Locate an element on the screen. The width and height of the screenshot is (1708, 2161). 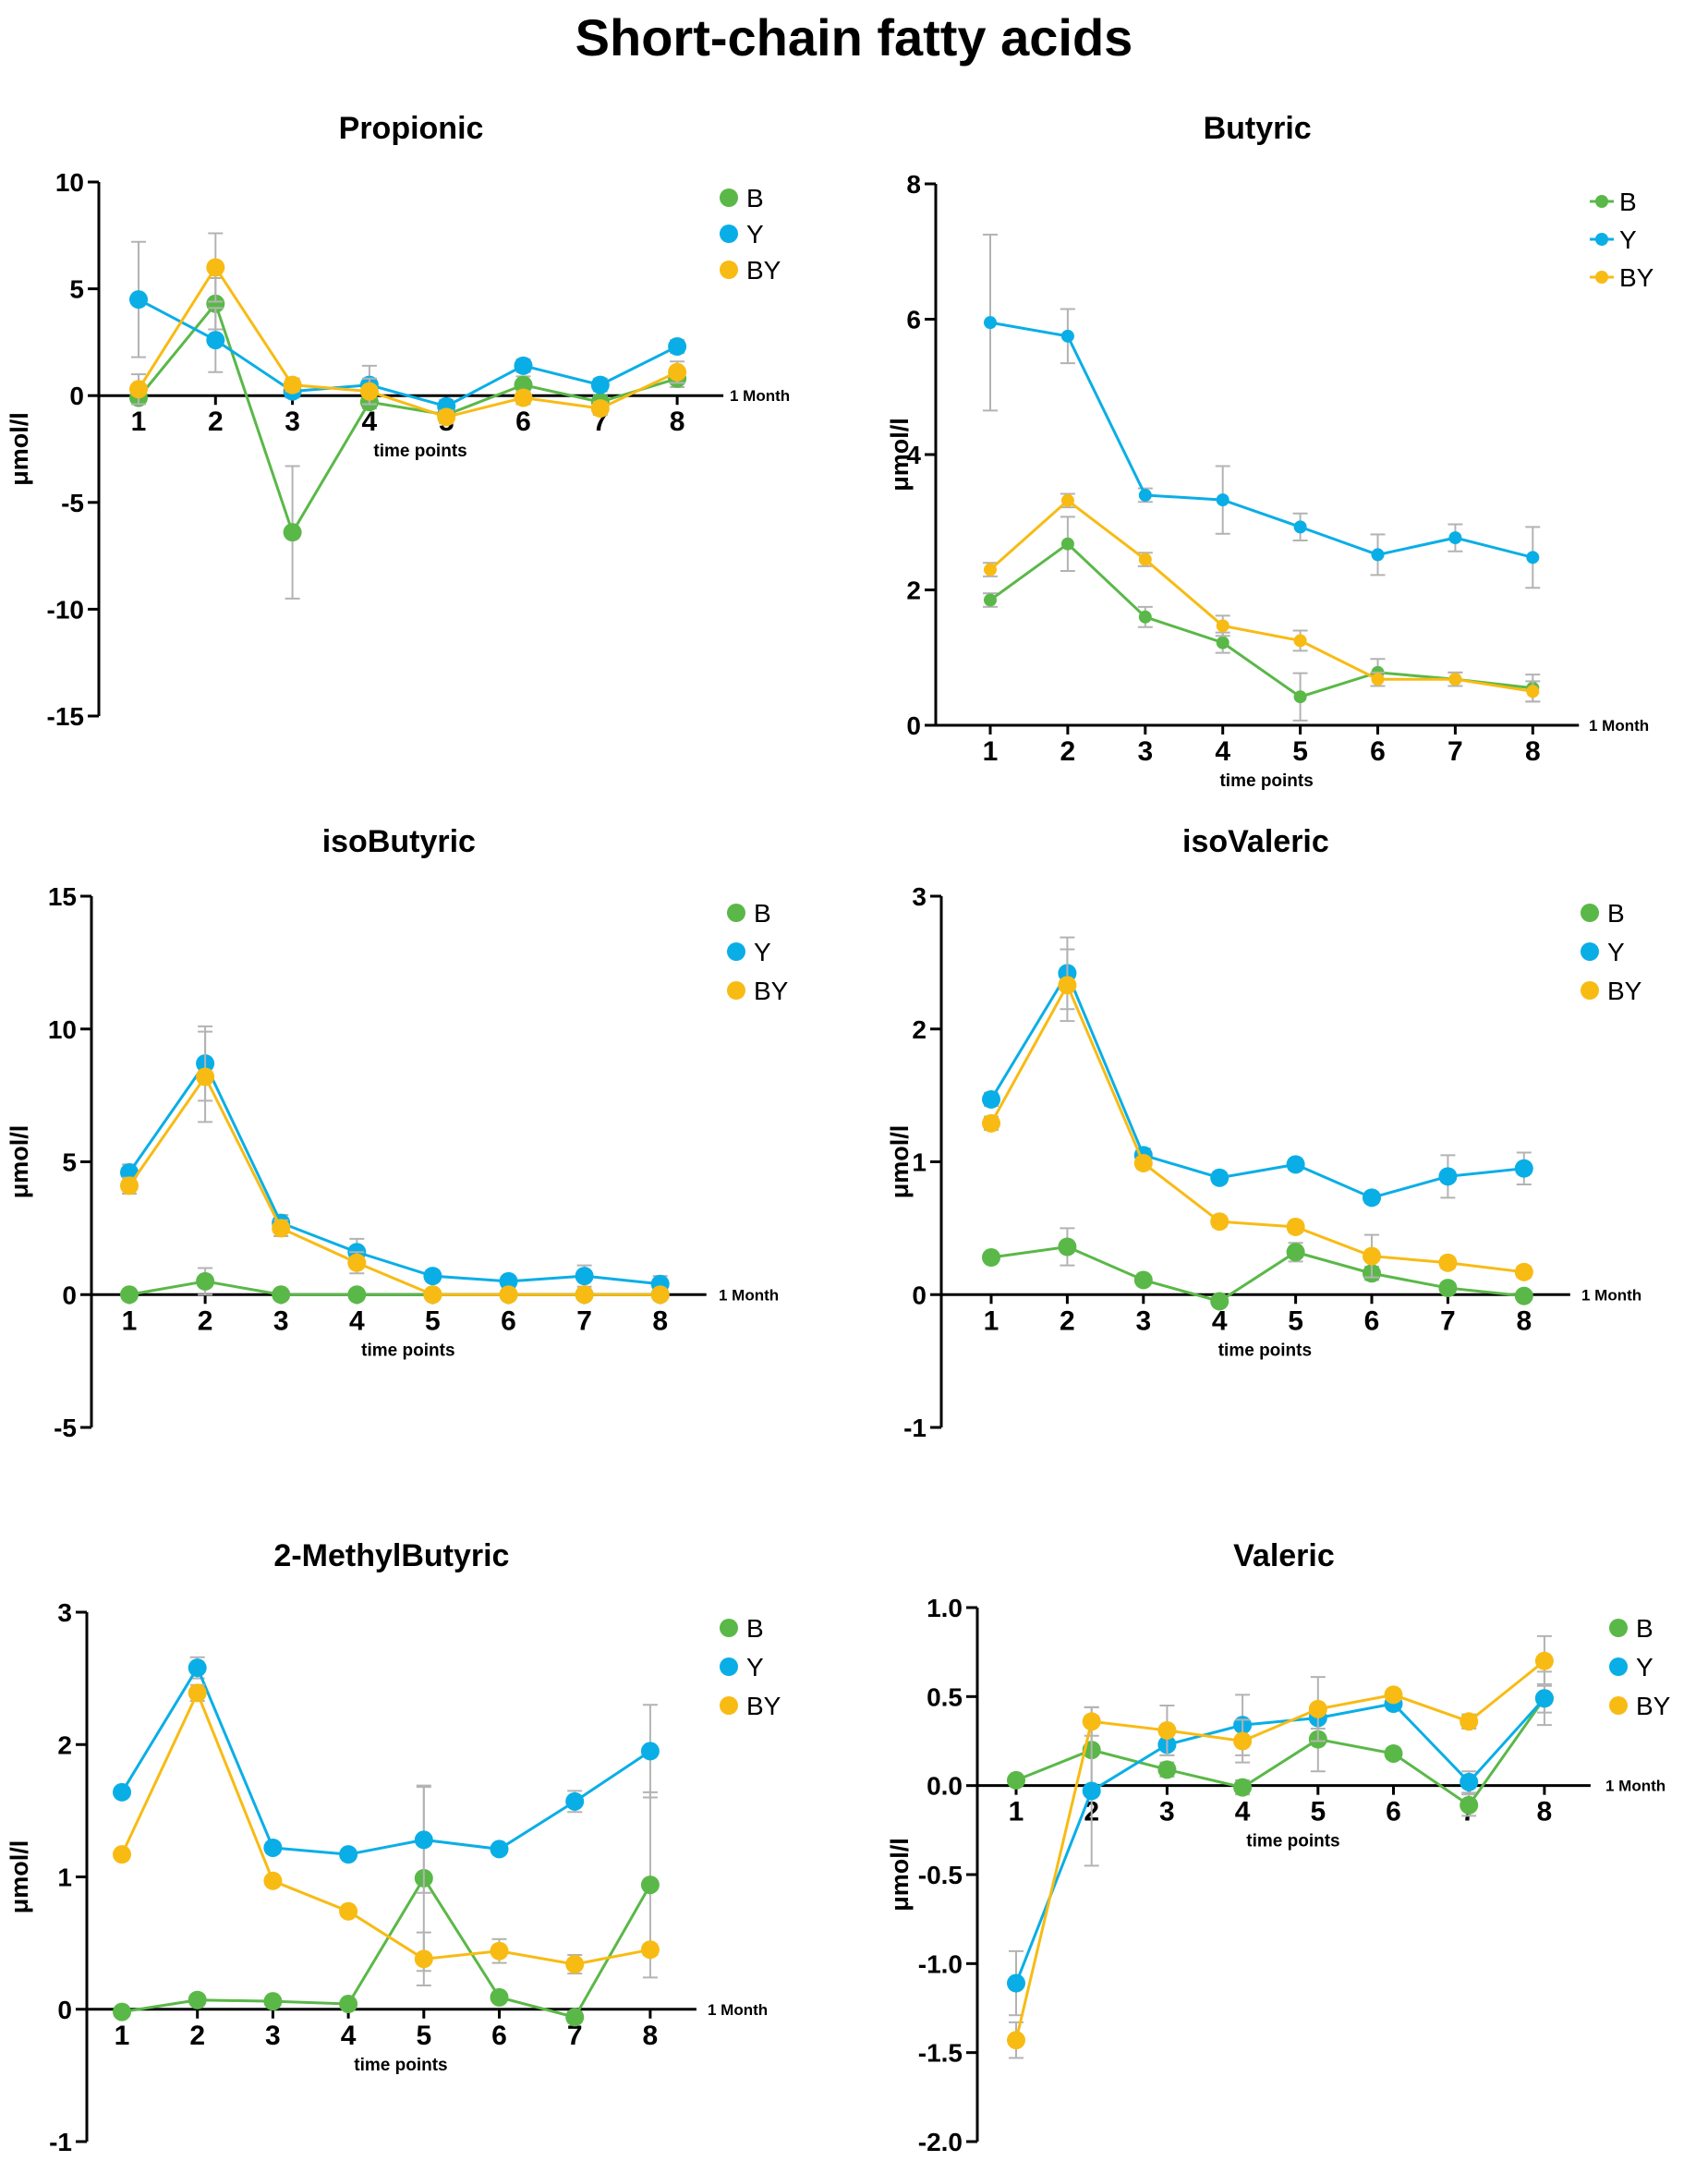
x-tick-label: 1 is located at coordinates (991, 1320).